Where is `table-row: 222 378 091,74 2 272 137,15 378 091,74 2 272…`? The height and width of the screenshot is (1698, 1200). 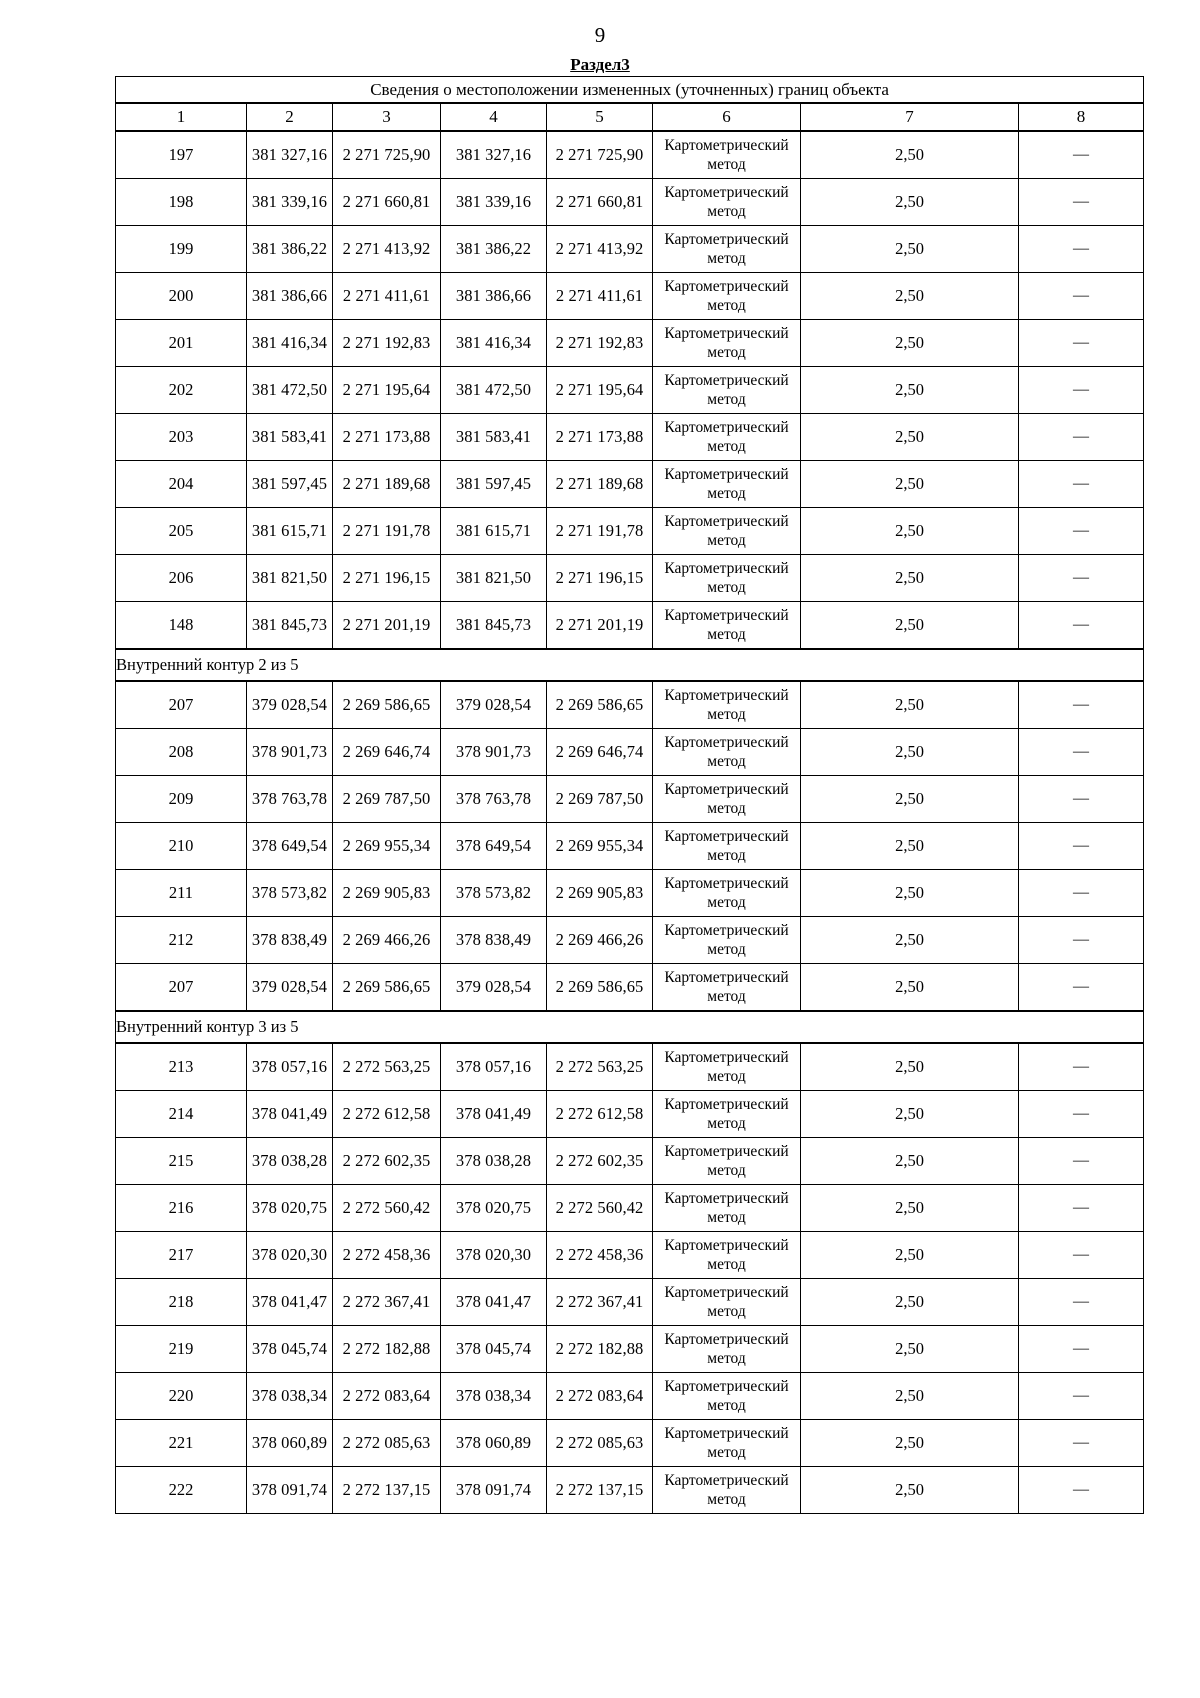
table-row: 222 378 091,74 2 272 137,15 378 091,74 2 272… is located at coordinates (630, 1490).